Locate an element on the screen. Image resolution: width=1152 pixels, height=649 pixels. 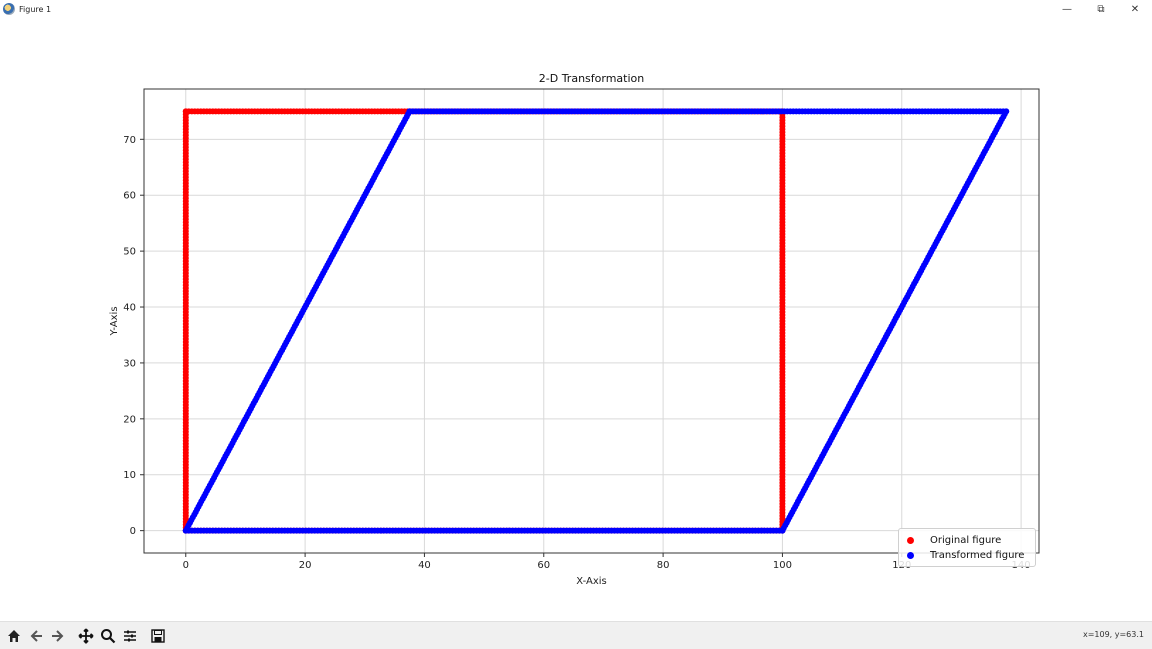
y-tick-label: 20 is located at coordinates (129, 419).